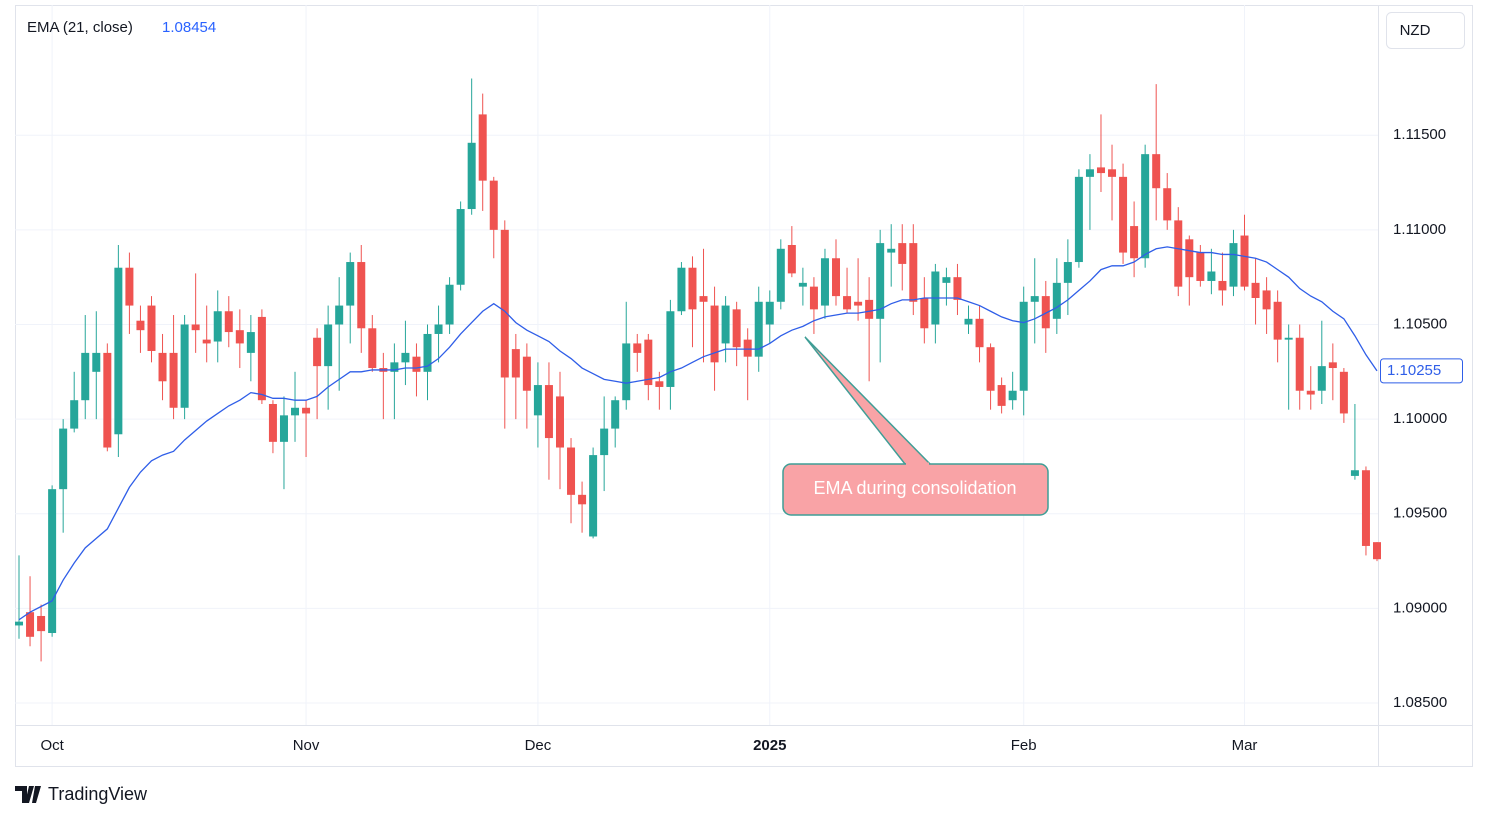 This screenshot has height=820, width=1487. Describe the element at coordinates (1420, 702) in the screenshot. I see `y-tick-label: 1.08500` at that location.